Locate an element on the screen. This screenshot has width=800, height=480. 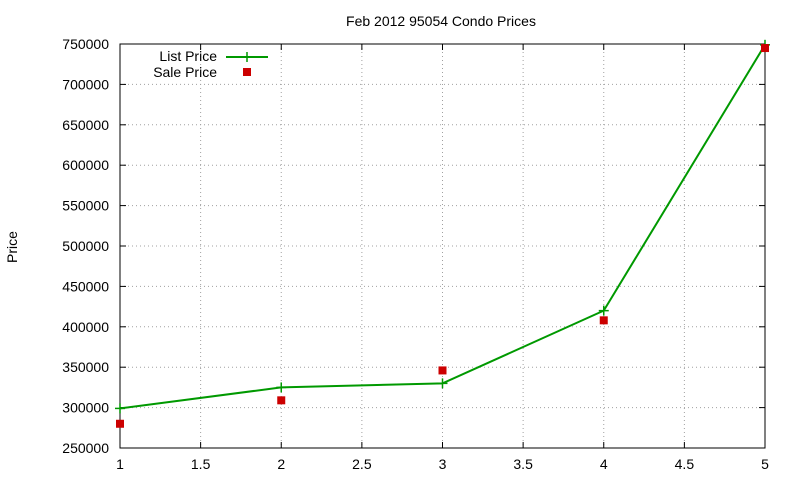
y-tick-label: 550000 is located at coordinates (85, 206).